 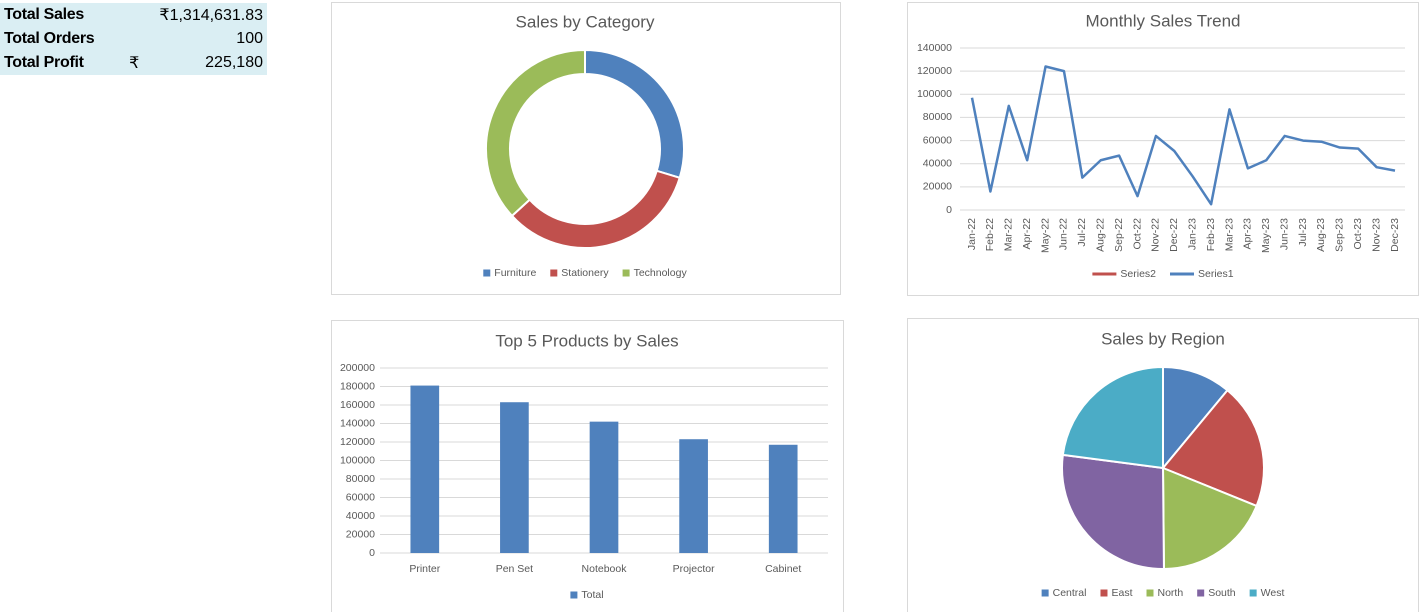 I want to click on x-tick-label: Oct-23, so click(x=1358, y=234).